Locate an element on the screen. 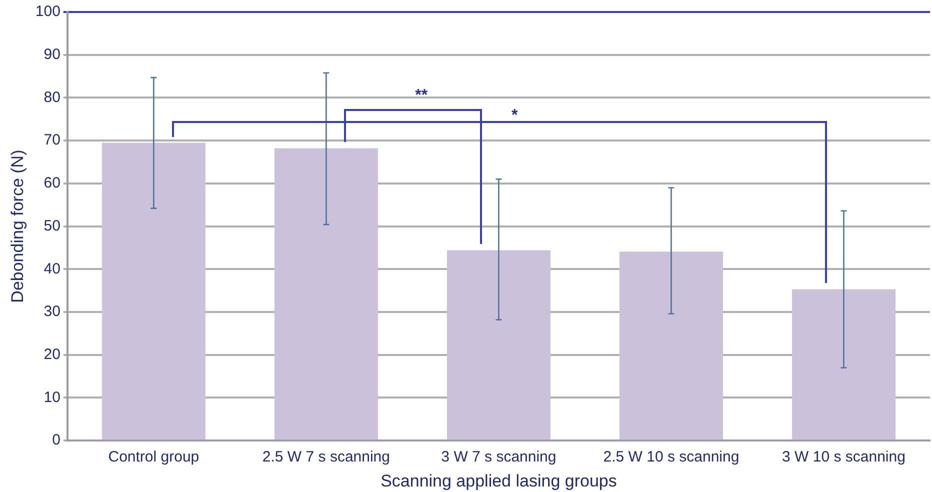 Image resolution: width=932 pixels, height=492 pixels. y-tick-label: 0 is located at coordinates (56, 440).